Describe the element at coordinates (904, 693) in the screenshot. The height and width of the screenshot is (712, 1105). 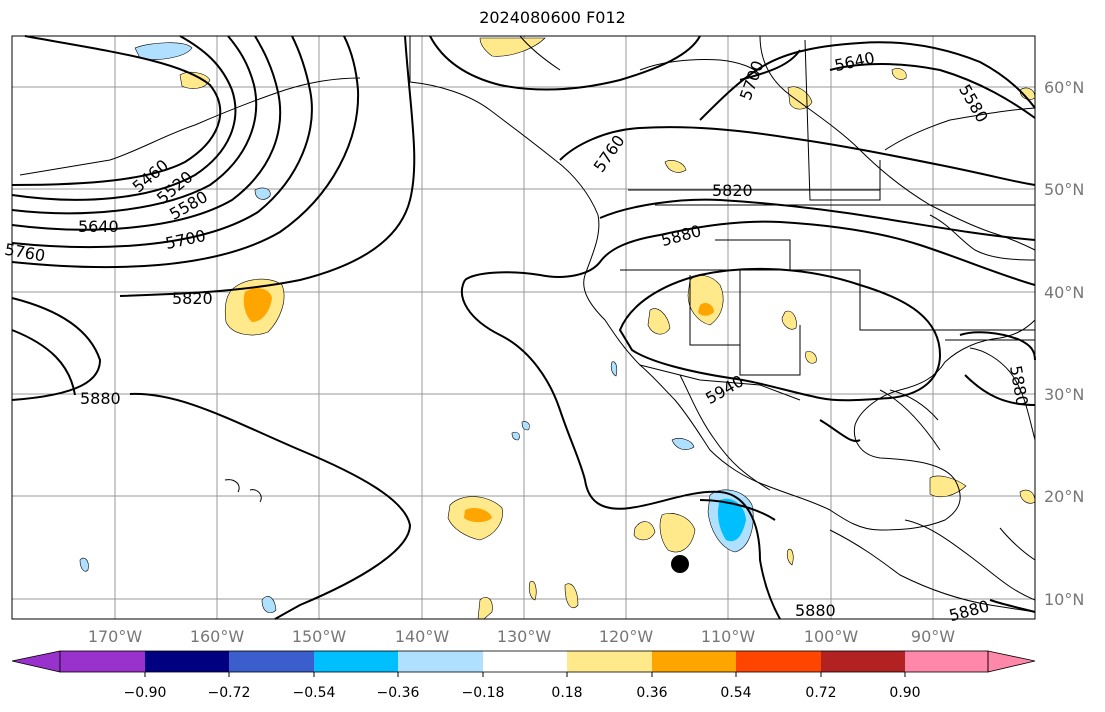
I see `colorbar-tick-label: 0.90` at that location.